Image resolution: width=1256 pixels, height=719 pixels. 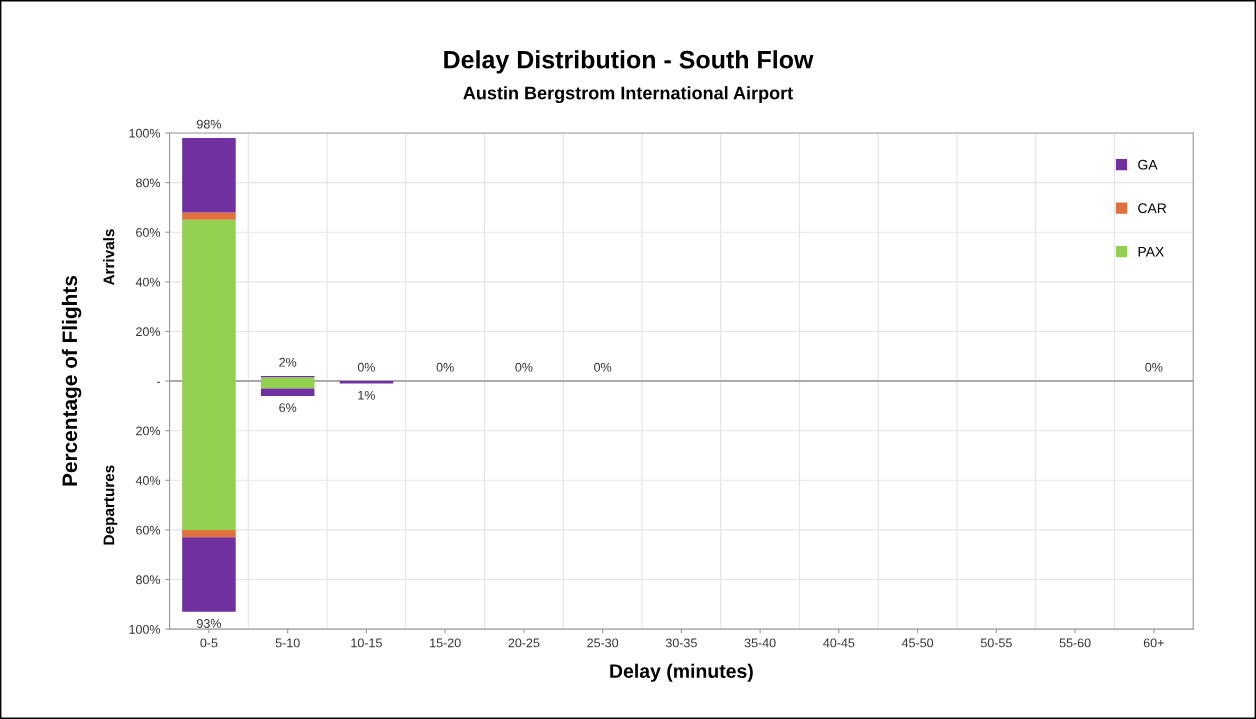 What do you see at coordinates (603, 643) in the screenshot?
I see `x-tick-label: 25-30` at bounding box center [603, 643].